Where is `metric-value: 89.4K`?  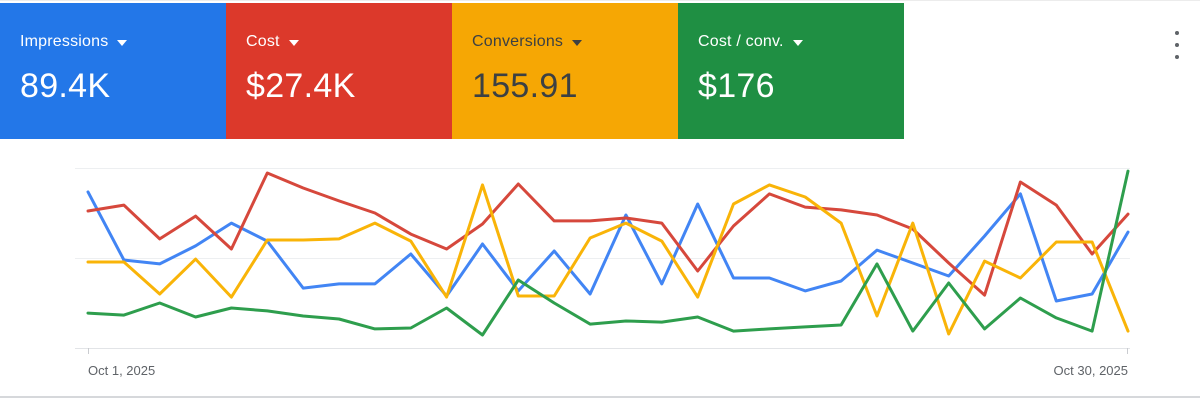
metric-value: 89.4K is located at coordinates (65, 86).